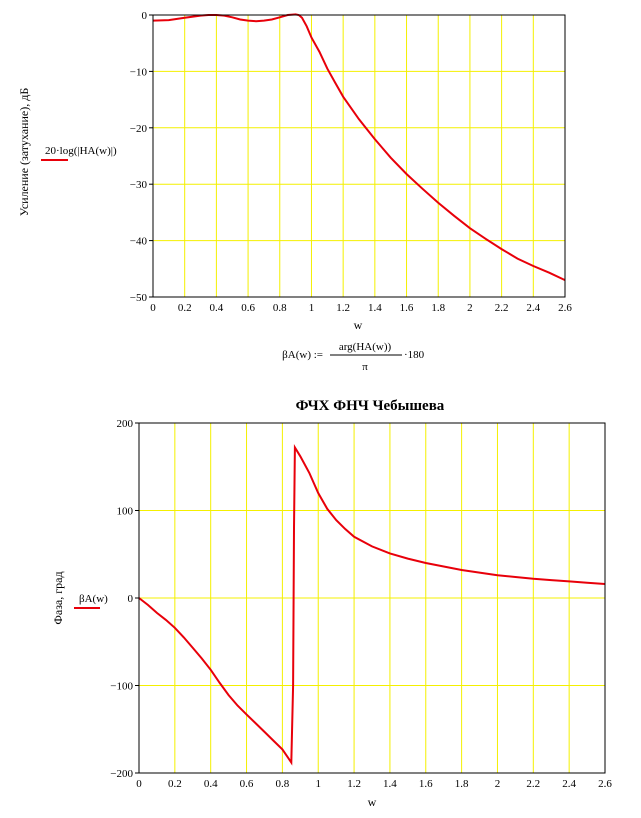  I want to click on y-axis-label: Фаза, град, so click(58, 597).